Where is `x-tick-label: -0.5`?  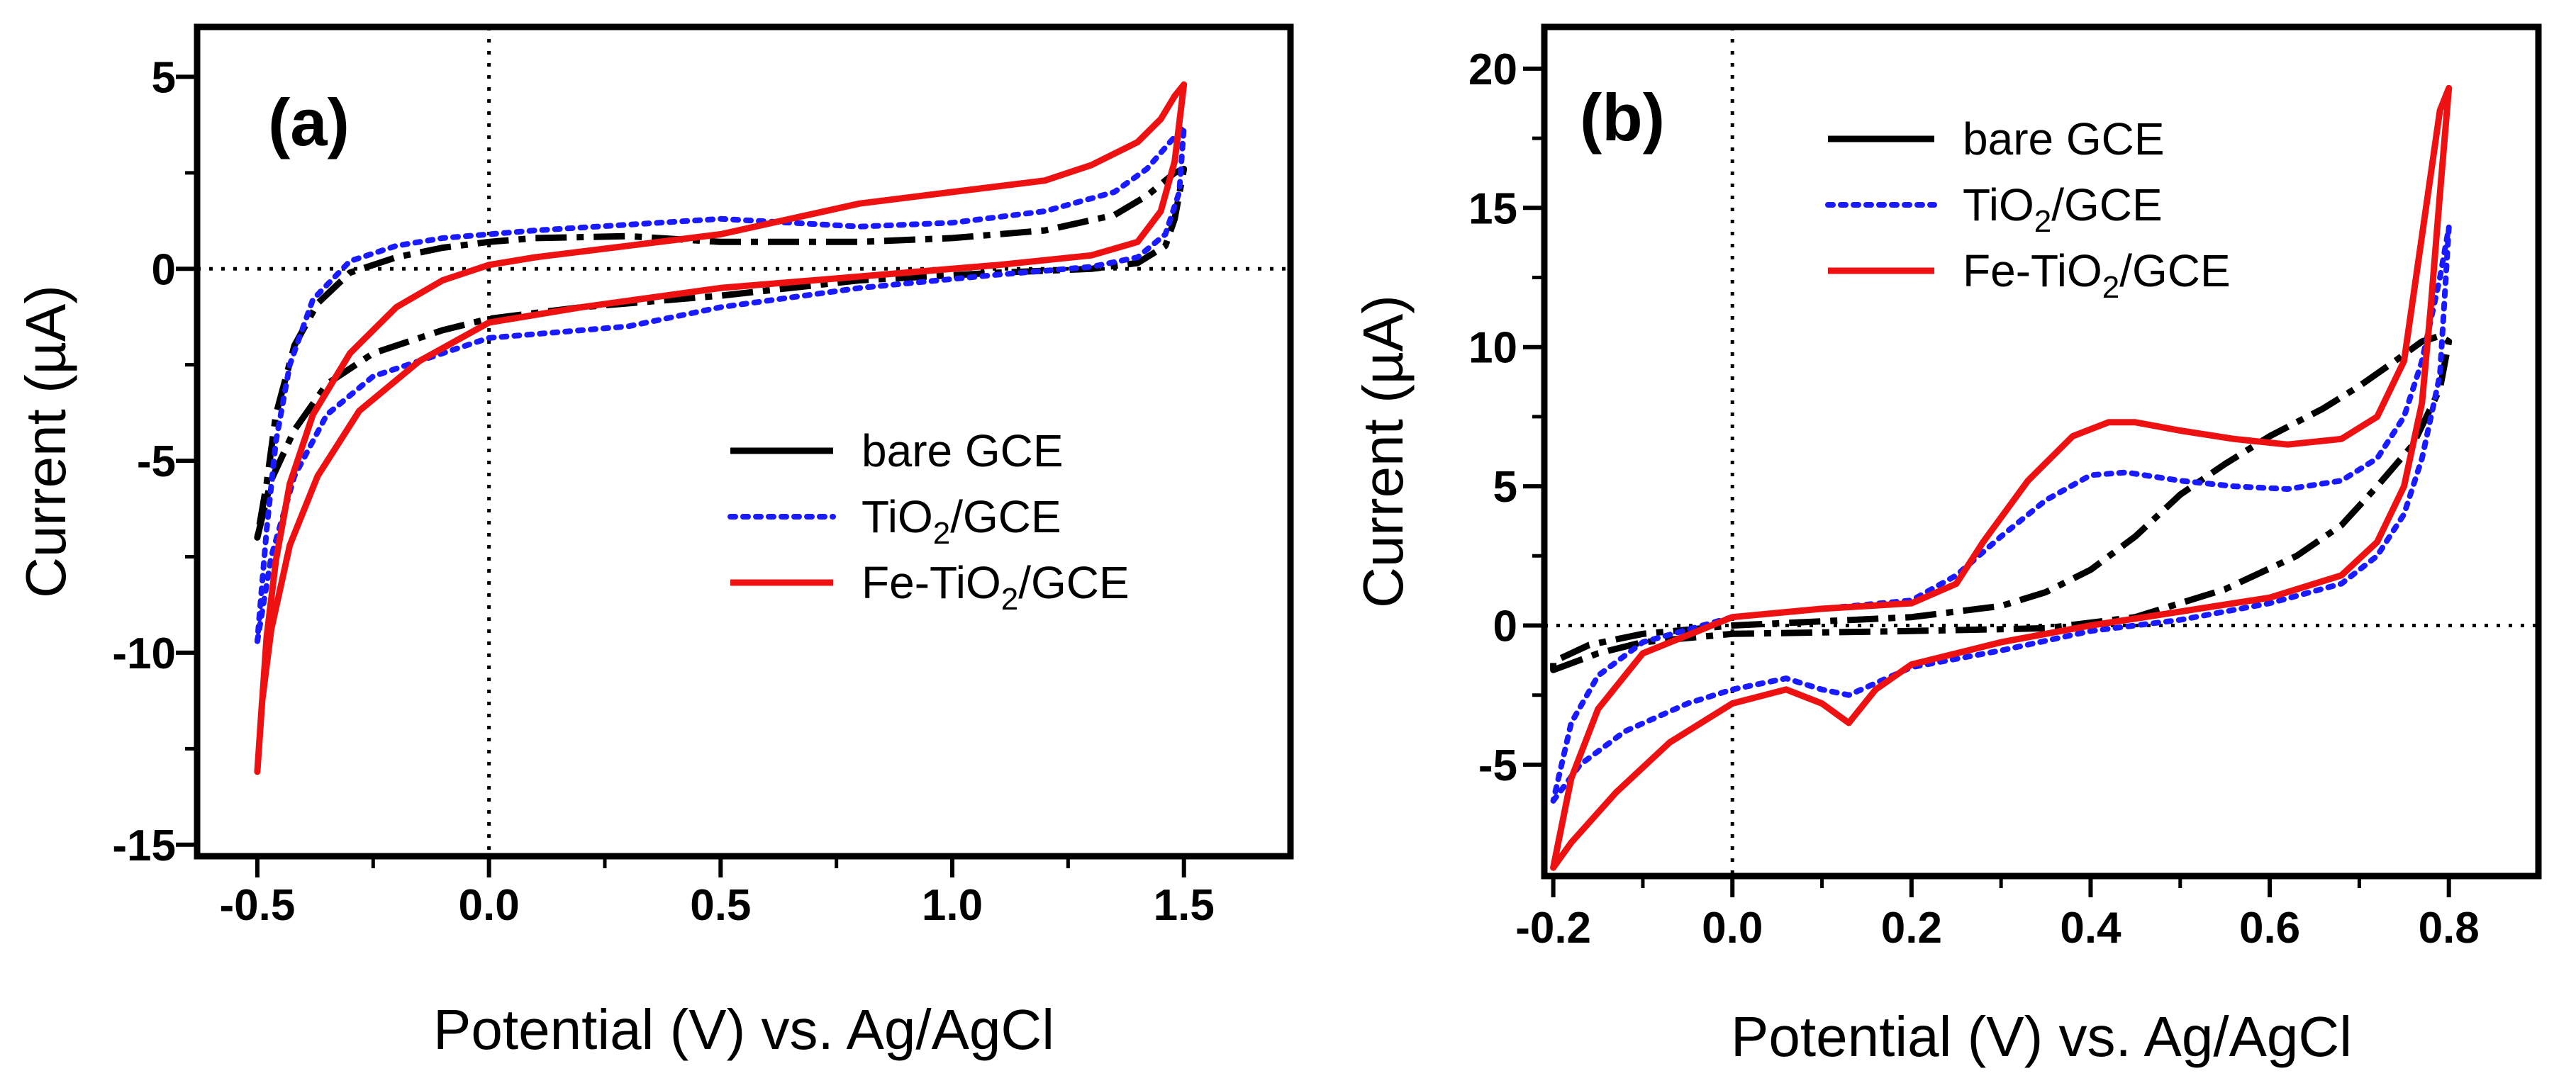
x-tick-label: -0.5 is located at coordinates (258, 905).